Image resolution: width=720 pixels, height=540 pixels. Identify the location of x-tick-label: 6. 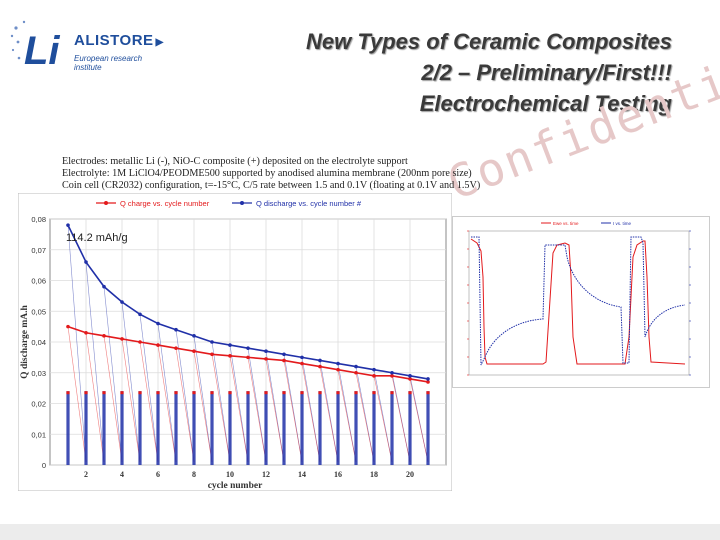
(158, 474).